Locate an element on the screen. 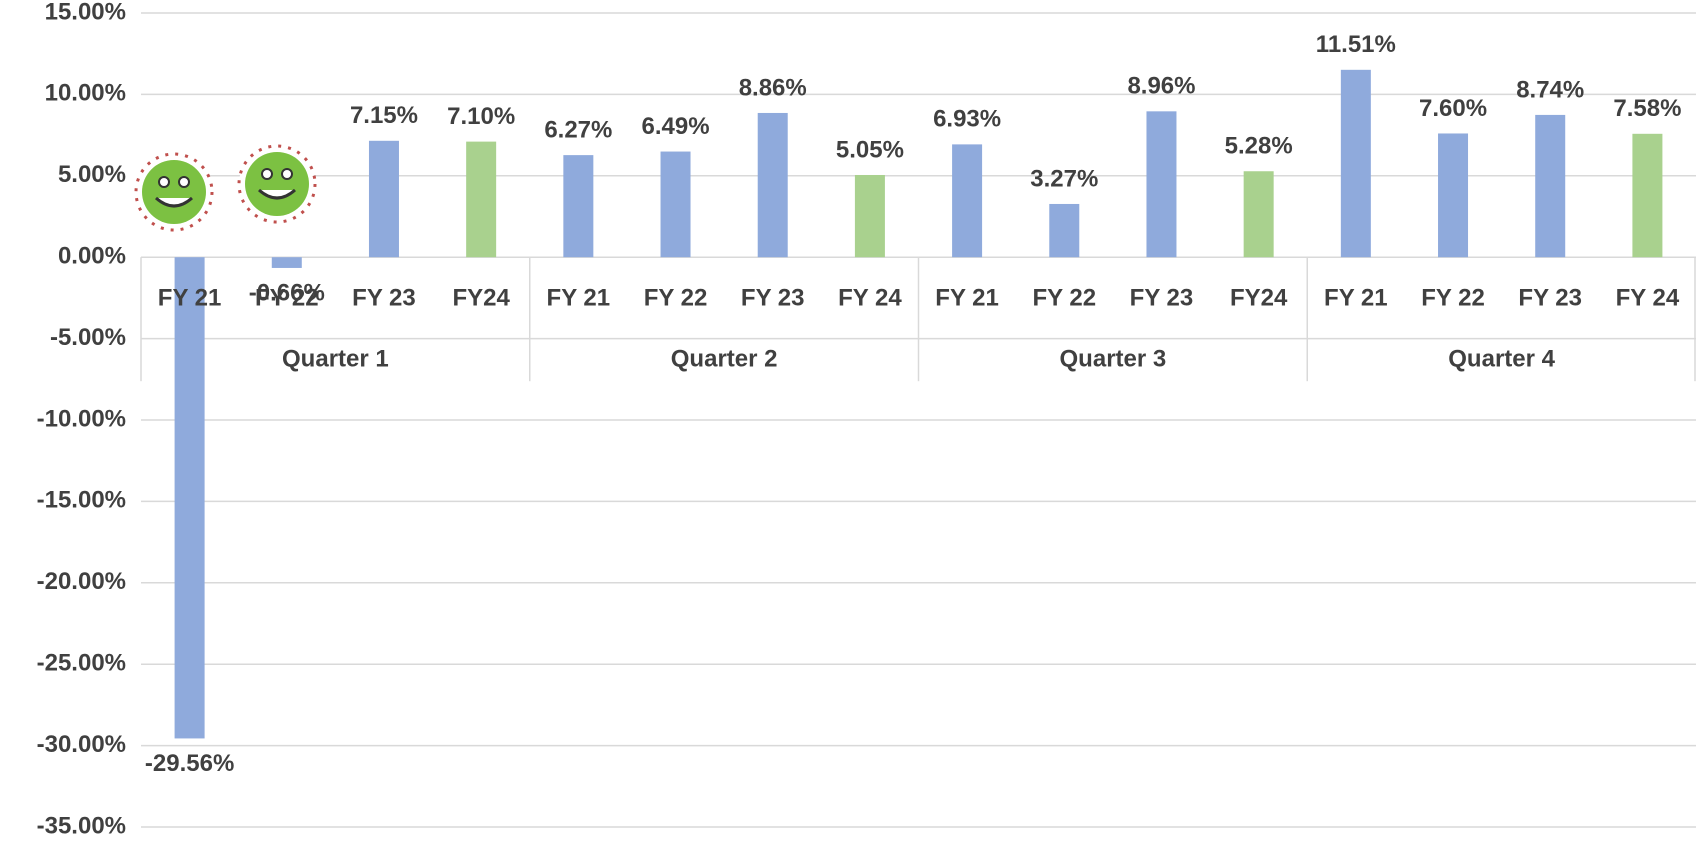 The width and height of the screenshot is (1696, 851). data-label: 8.86% is located at coordinates (773, 87).